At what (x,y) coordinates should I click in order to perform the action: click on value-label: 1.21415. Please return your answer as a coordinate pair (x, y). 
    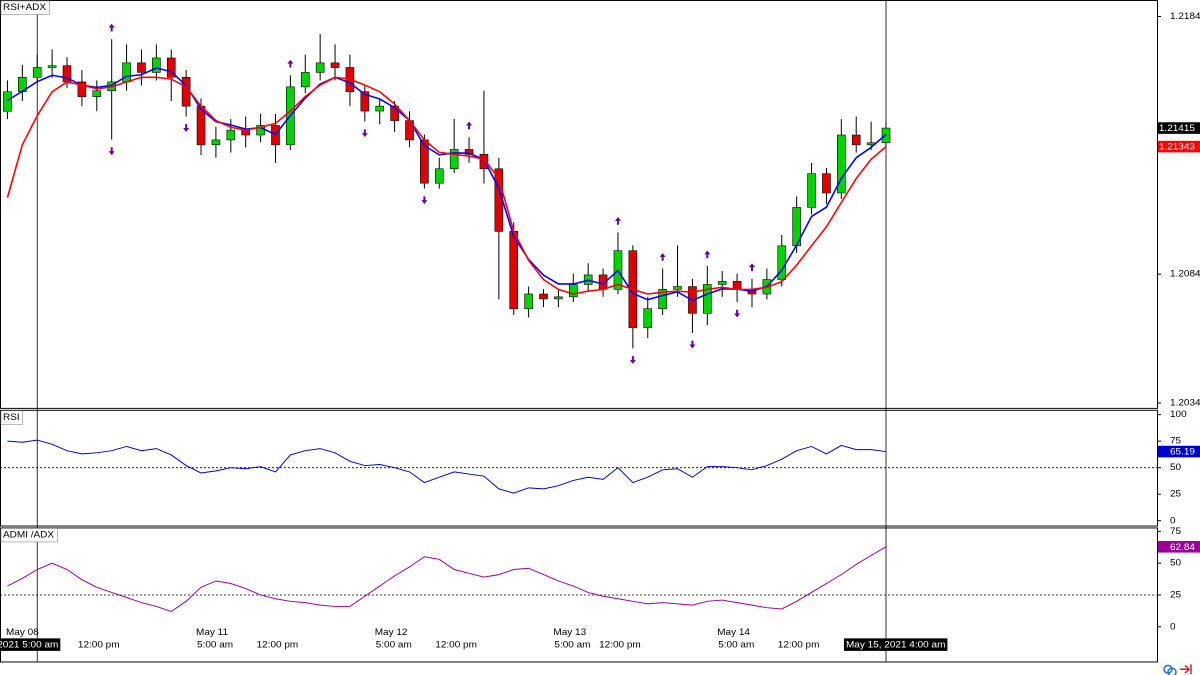
    Looking at the image, I should click on (1177, 128).